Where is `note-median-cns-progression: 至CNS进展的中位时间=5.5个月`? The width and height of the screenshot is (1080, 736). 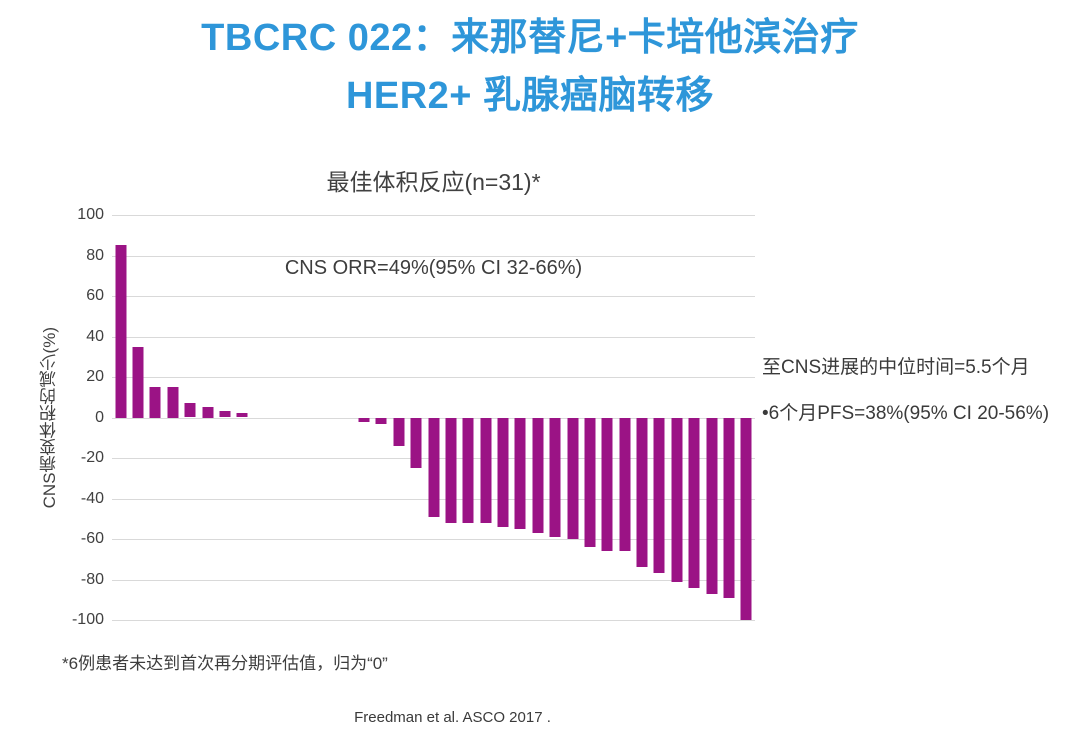 note-median-cns-progression: 至CNS进展的中位时间=5.5个月 is located at coordinates (896, 367).